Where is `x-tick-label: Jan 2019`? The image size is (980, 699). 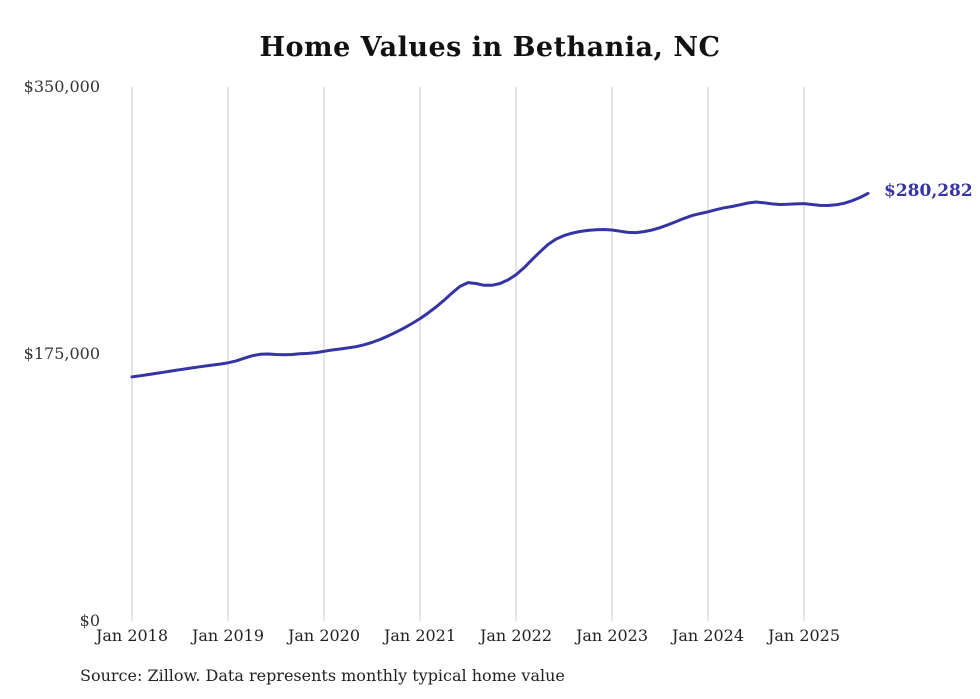
x-tick-label: Jan 2019 is located at coordinates (228, 635).